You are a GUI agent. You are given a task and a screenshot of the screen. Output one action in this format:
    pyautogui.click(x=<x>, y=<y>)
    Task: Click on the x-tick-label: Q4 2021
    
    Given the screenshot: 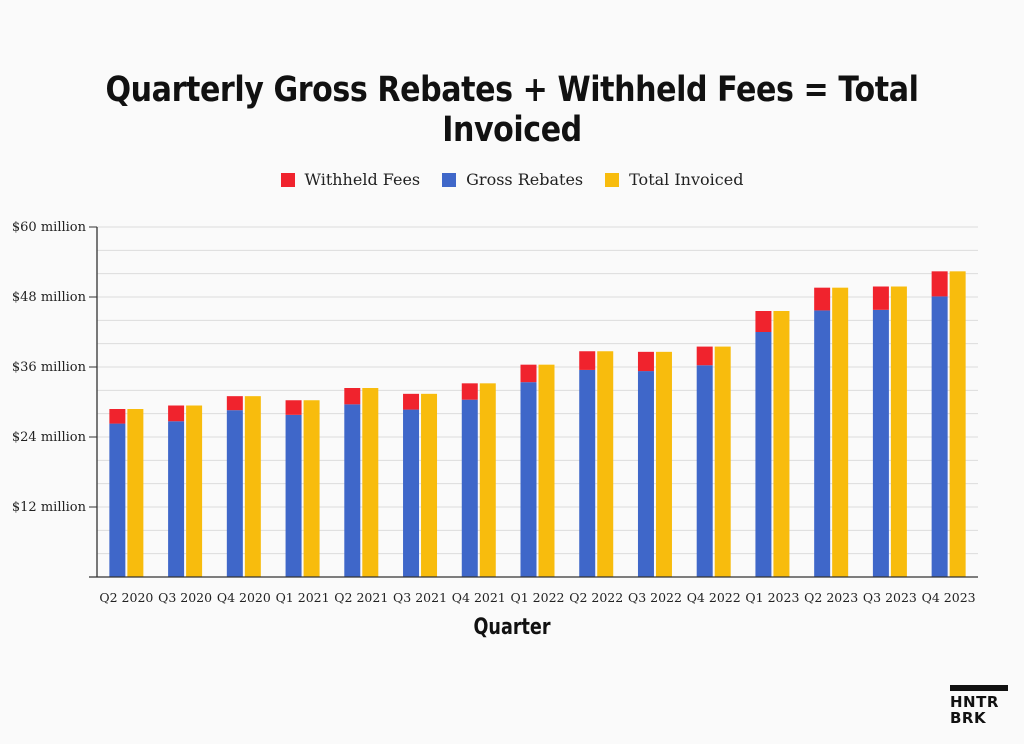 What is the action you would take?
    pyautogui.click(x=479, y=597)
    